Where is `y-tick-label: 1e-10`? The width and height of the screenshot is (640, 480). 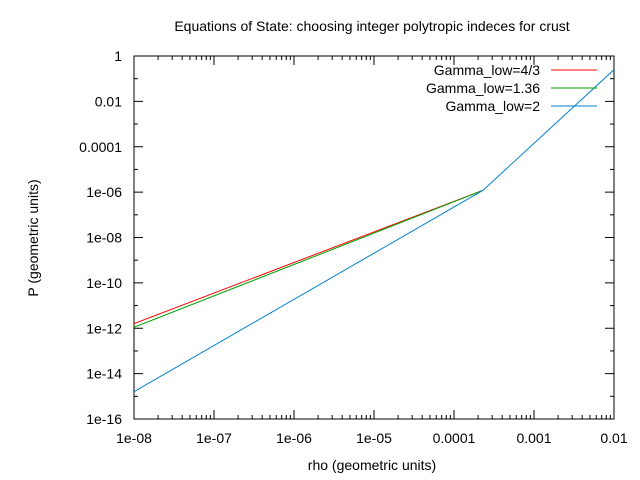
y-tick-label: 1e-10 is located at coordinates (104, 283).